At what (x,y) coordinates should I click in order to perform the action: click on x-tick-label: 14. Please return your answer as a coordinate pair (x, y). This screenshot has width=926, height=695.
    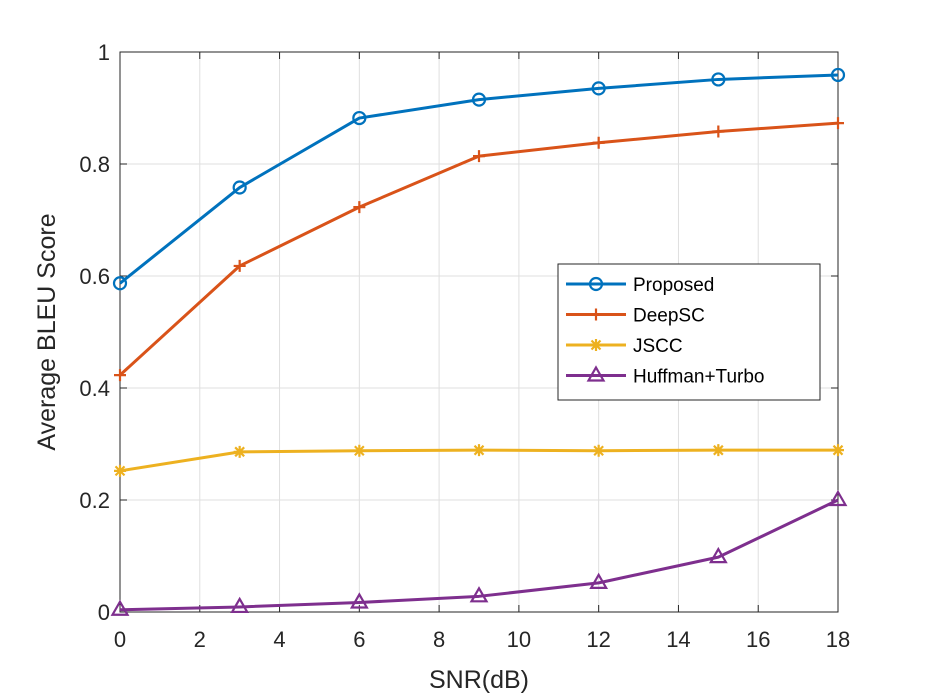
    Looking at the image, I should click on (678, 639).